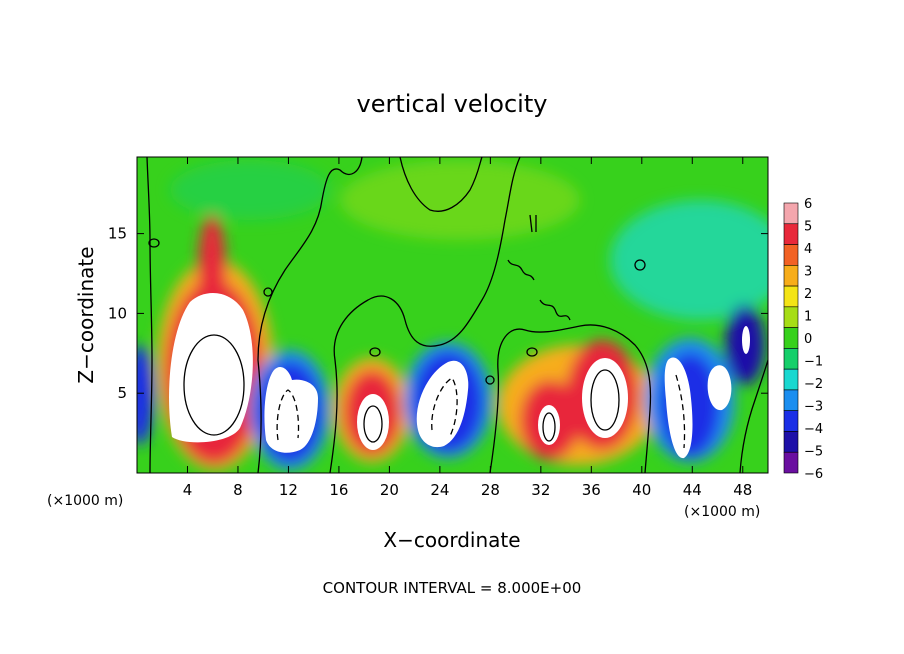  I want to click on colorbar-label: −6, so click(813, 474).